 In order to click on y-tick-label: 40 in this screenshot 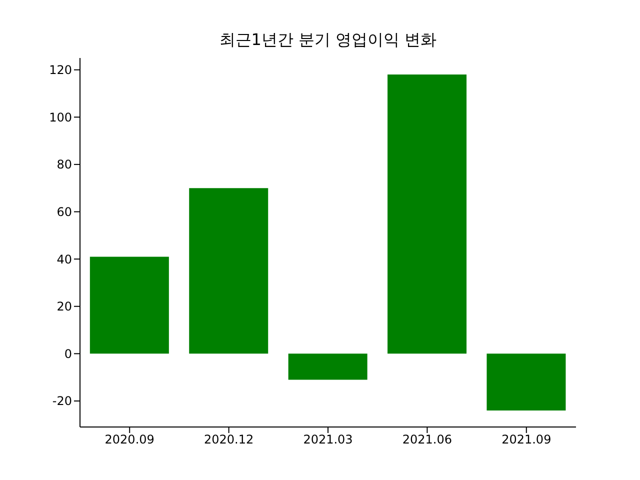, I will do `click(64, 259)`.